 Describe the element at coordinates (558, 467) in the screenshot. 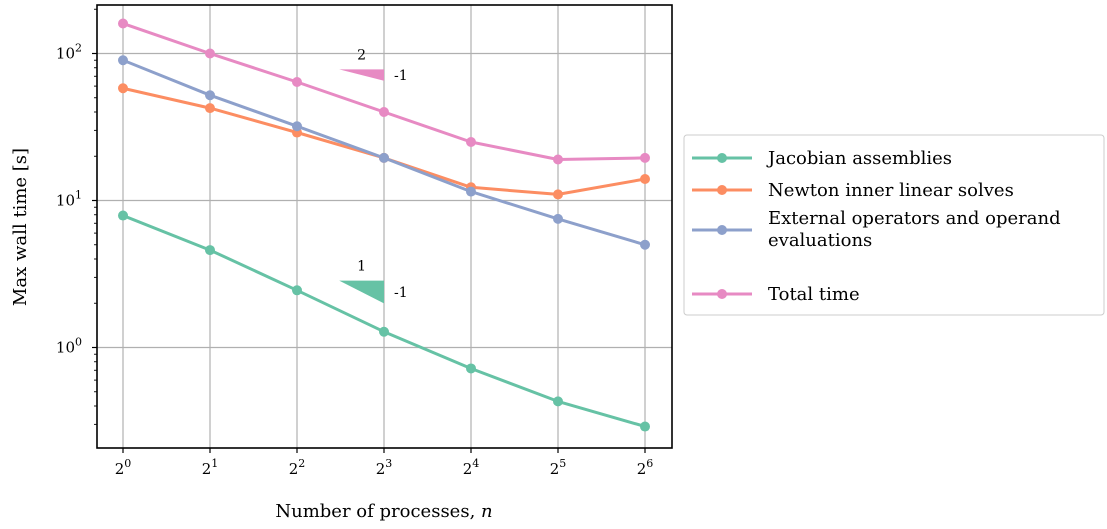

I see `x-tick-label: 25` at that location.